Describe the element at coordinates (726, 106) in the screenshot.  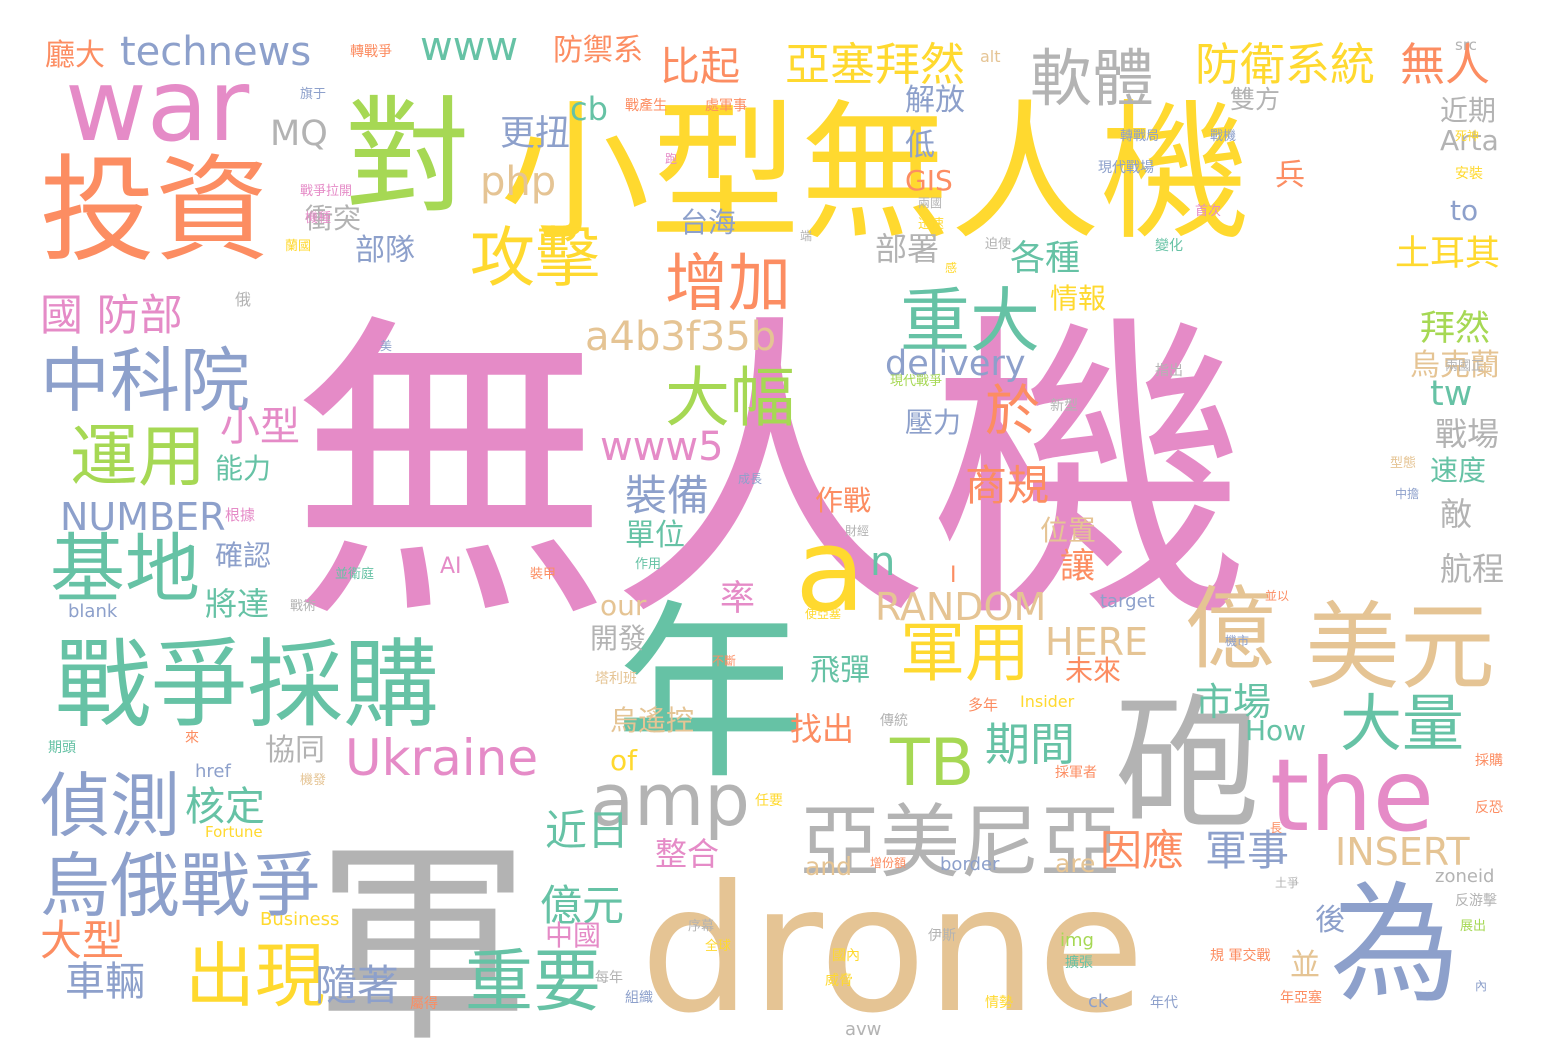
I see `word-cjk-132: 處軍事` at that location.